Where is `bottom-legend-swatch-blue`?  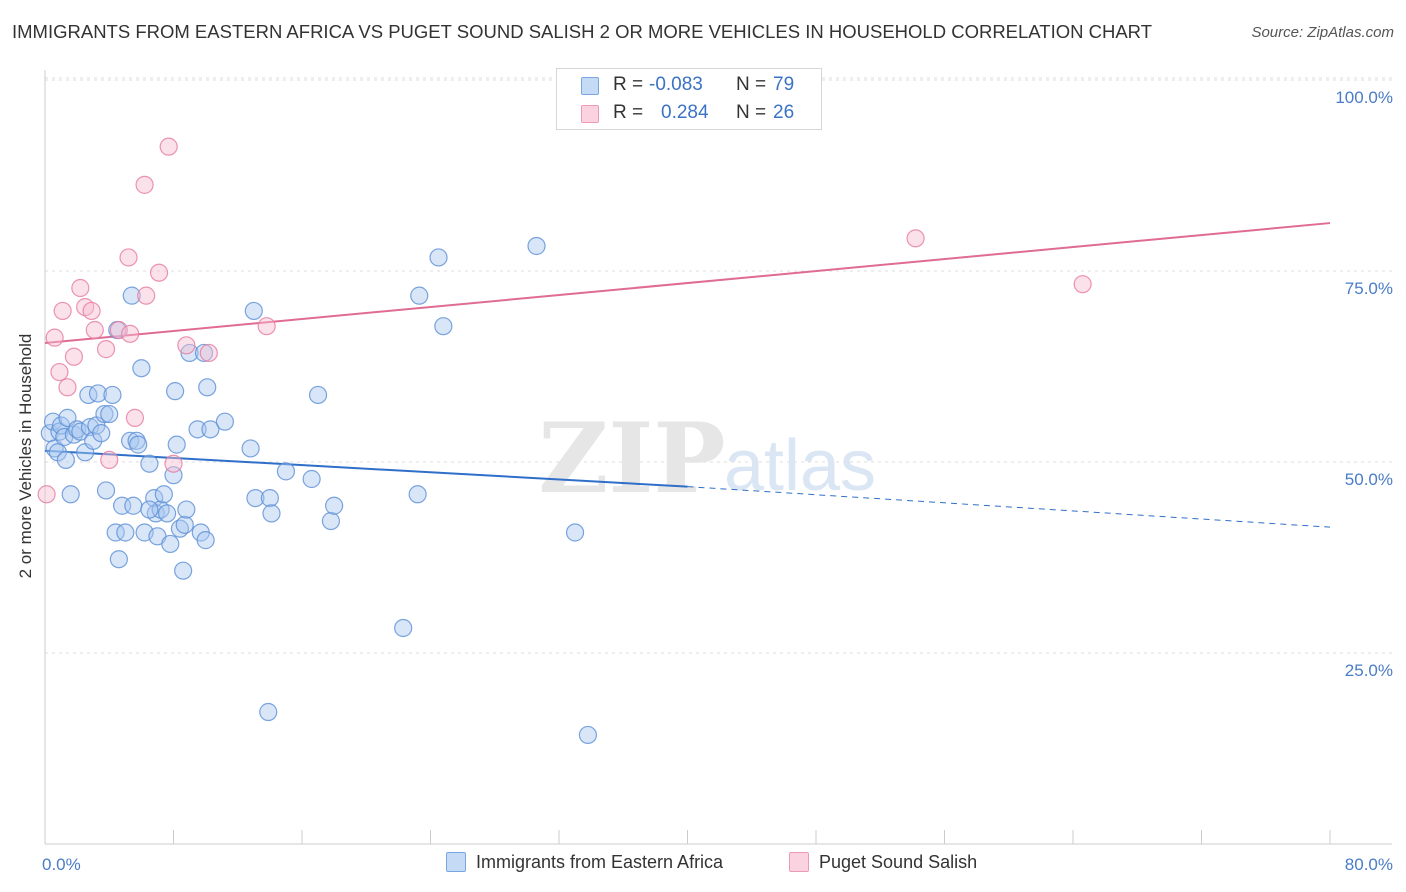 bottom-legend-swatch-blue is located at coordinates (456, 862).